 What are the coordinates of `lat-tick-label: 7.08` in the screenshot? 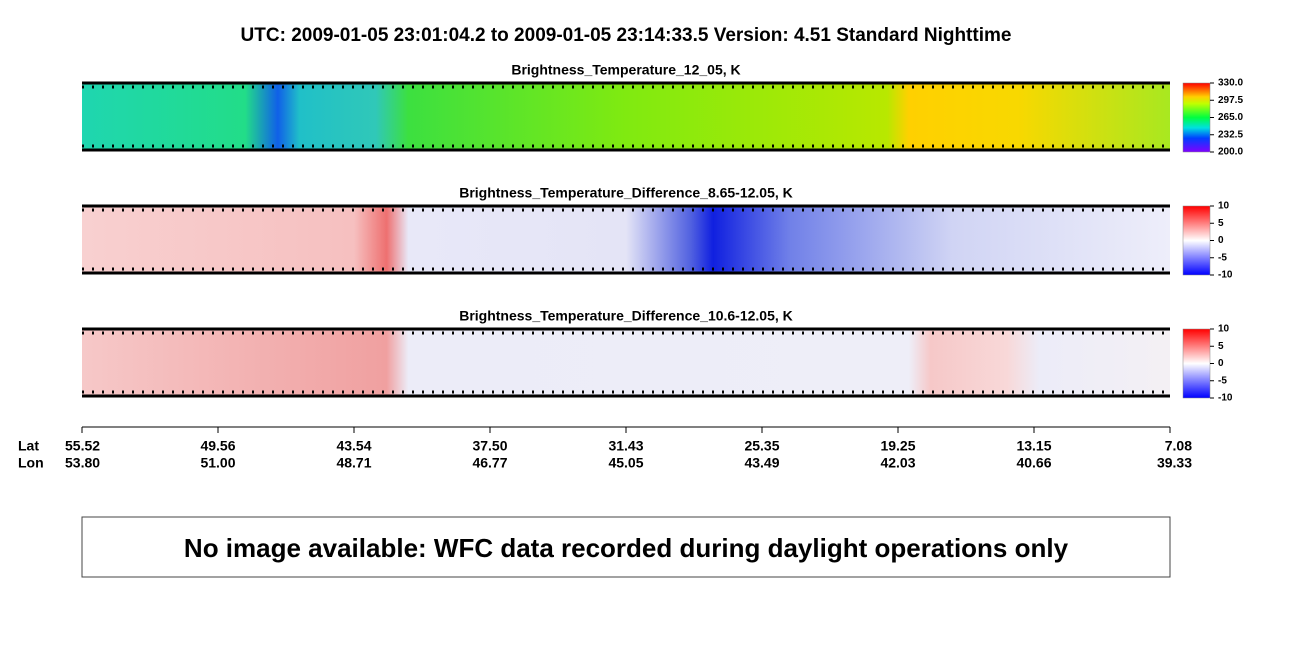 It's located at (1178, 446).